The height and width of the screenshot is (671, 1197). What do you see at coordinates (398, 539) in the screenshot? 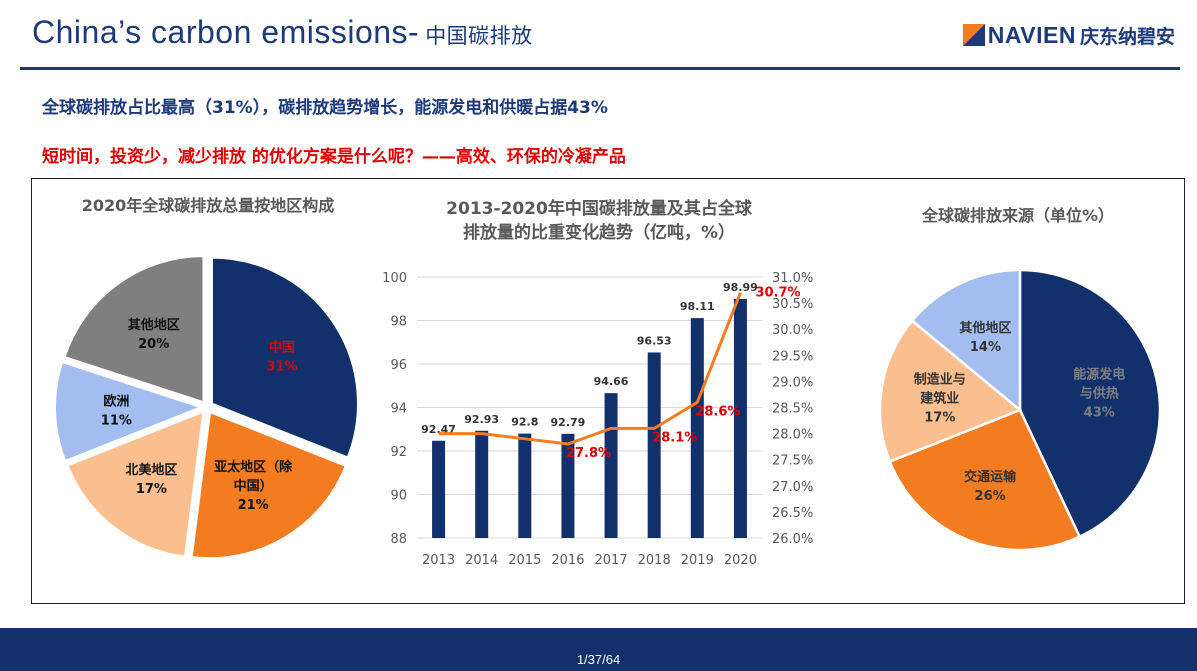
I see `y-axis-left-tick: 88` at bounding box center [398, 539].